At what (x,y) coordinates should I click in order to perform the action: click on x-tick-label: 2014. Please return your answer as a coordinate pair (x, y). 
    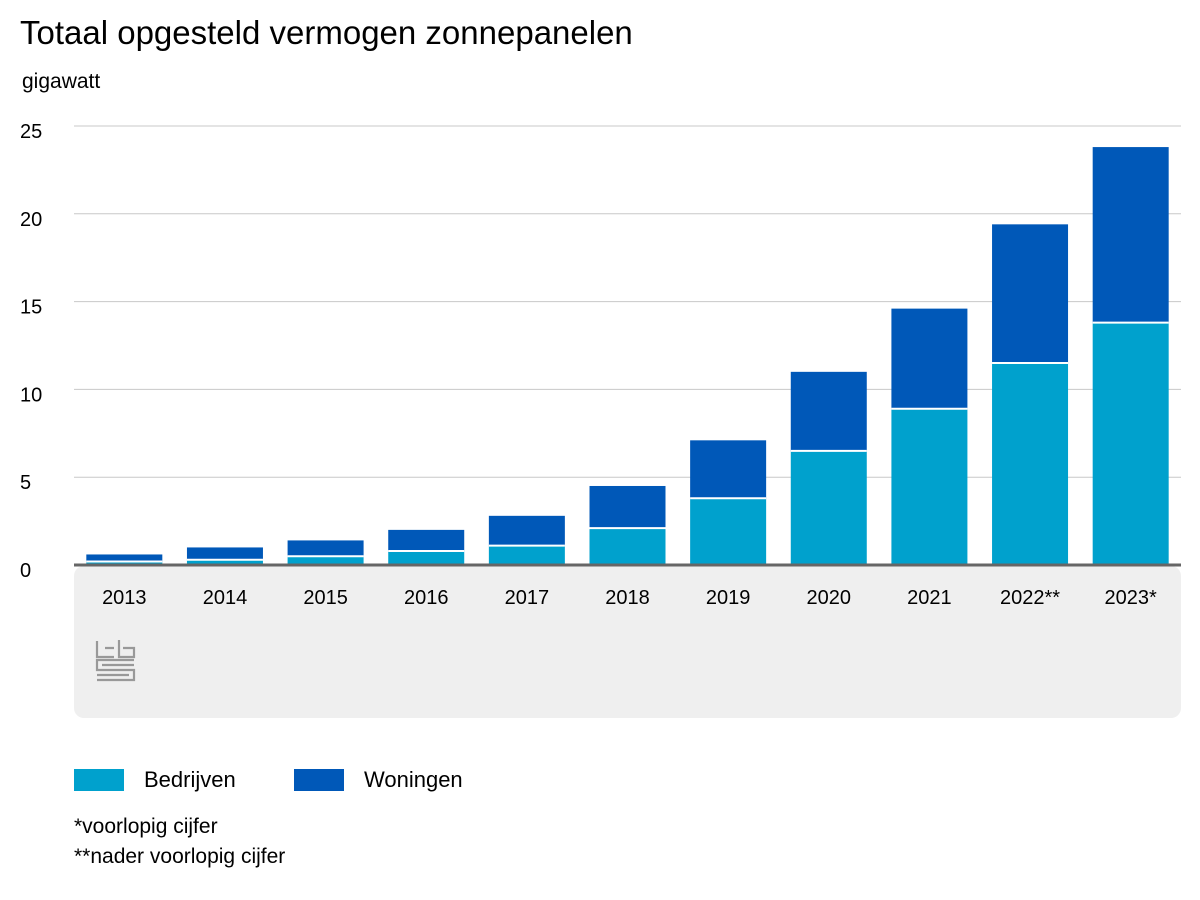
    Looking at the image, I should click on (225, 598).